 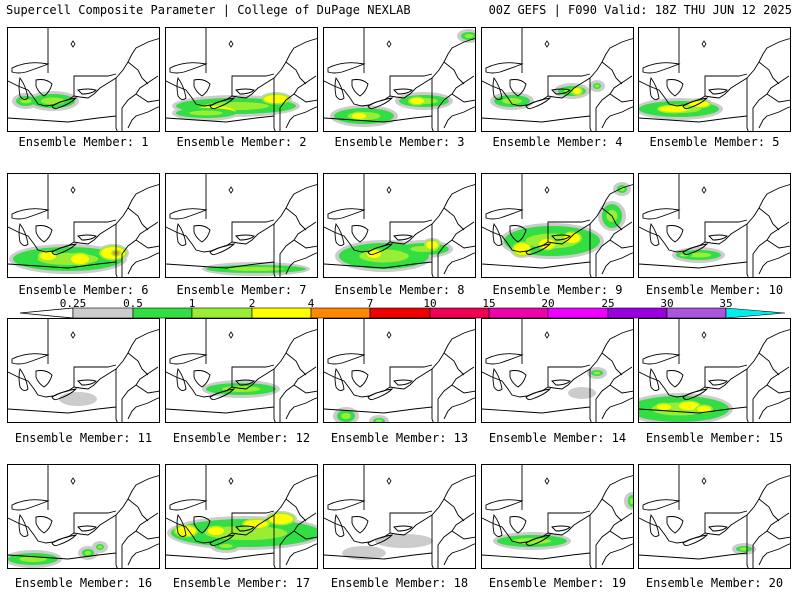 What do you see at coordinates (557, 583) in the screenshot?
I see `member-label-19: Ensemble Member: 19` at bounding box center [557, 583].